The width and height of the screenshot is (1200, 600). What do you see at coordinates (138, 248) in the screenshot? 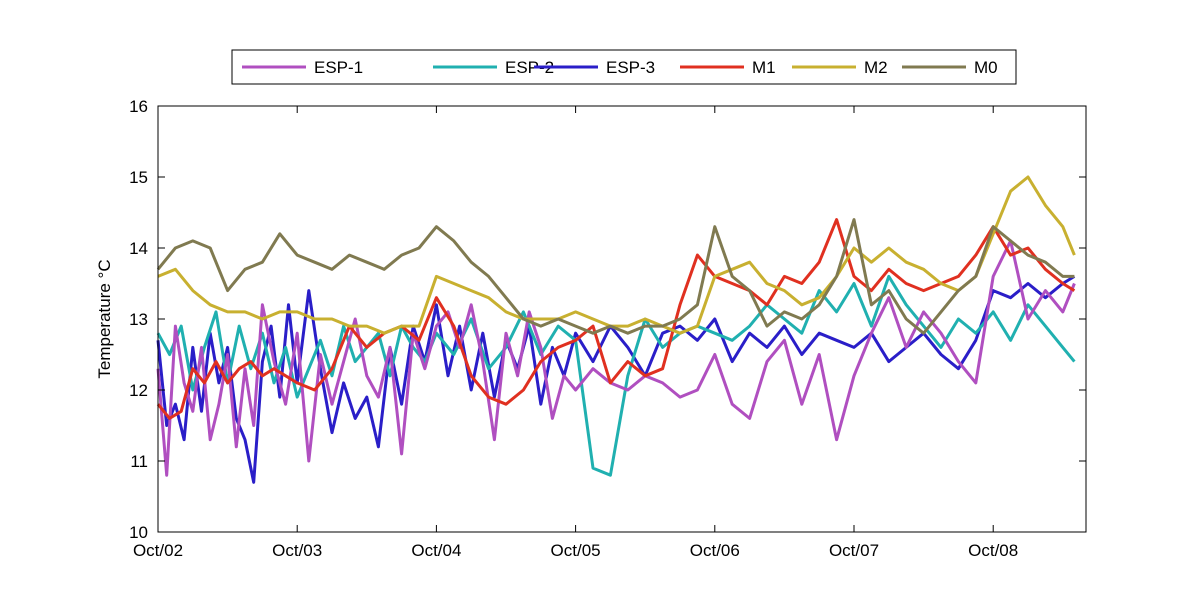
I see `y-tick-label: 14` at bounding box center [138, 248].